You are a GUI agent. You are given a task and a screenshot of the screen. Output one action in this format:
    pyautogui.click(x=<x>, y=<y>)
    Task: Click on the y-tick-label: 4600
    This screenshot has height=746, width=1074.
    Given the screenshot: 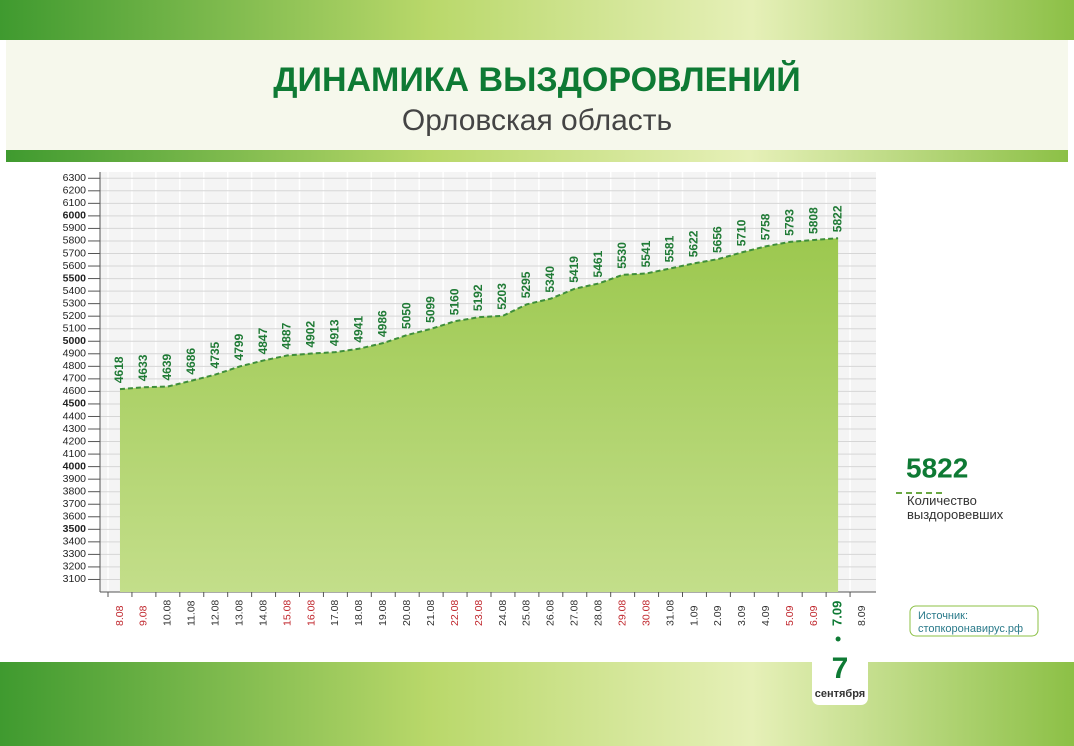 What is the action you would take?
    pyautogui.click(x=75, y=391)
    